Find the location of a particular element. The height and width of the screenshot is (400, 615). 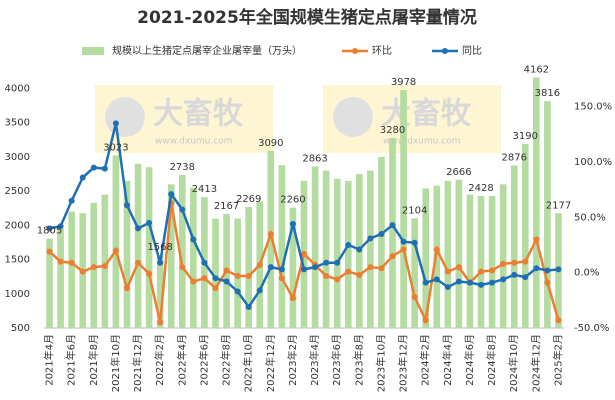

y-tick-label: 1500 is located at coordinates (17, 260).